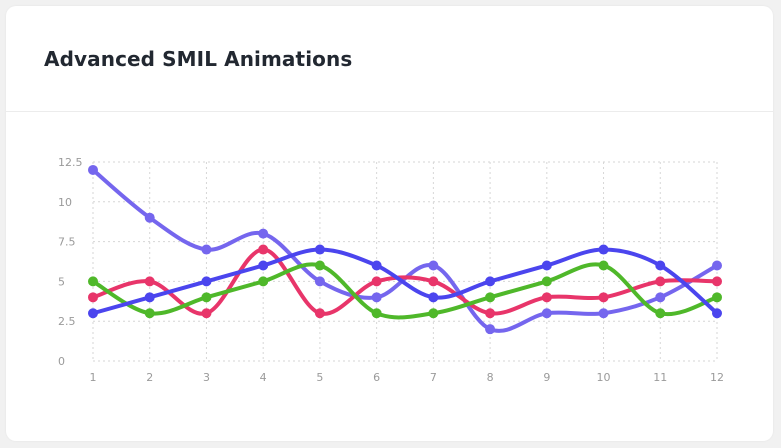 This screenshot has height=448, width=781. I want to click on y-tick-label: 5, so click(61, 281).